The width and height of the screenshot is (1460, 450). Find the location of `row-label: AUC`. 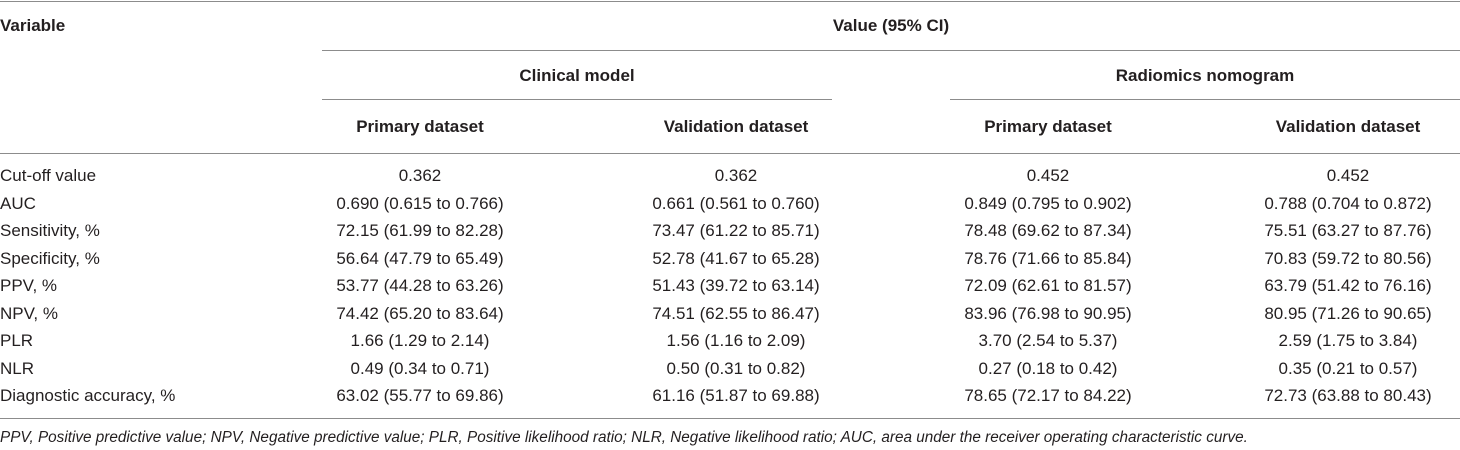

row-label: AUC is located at coordinates (18, 203).